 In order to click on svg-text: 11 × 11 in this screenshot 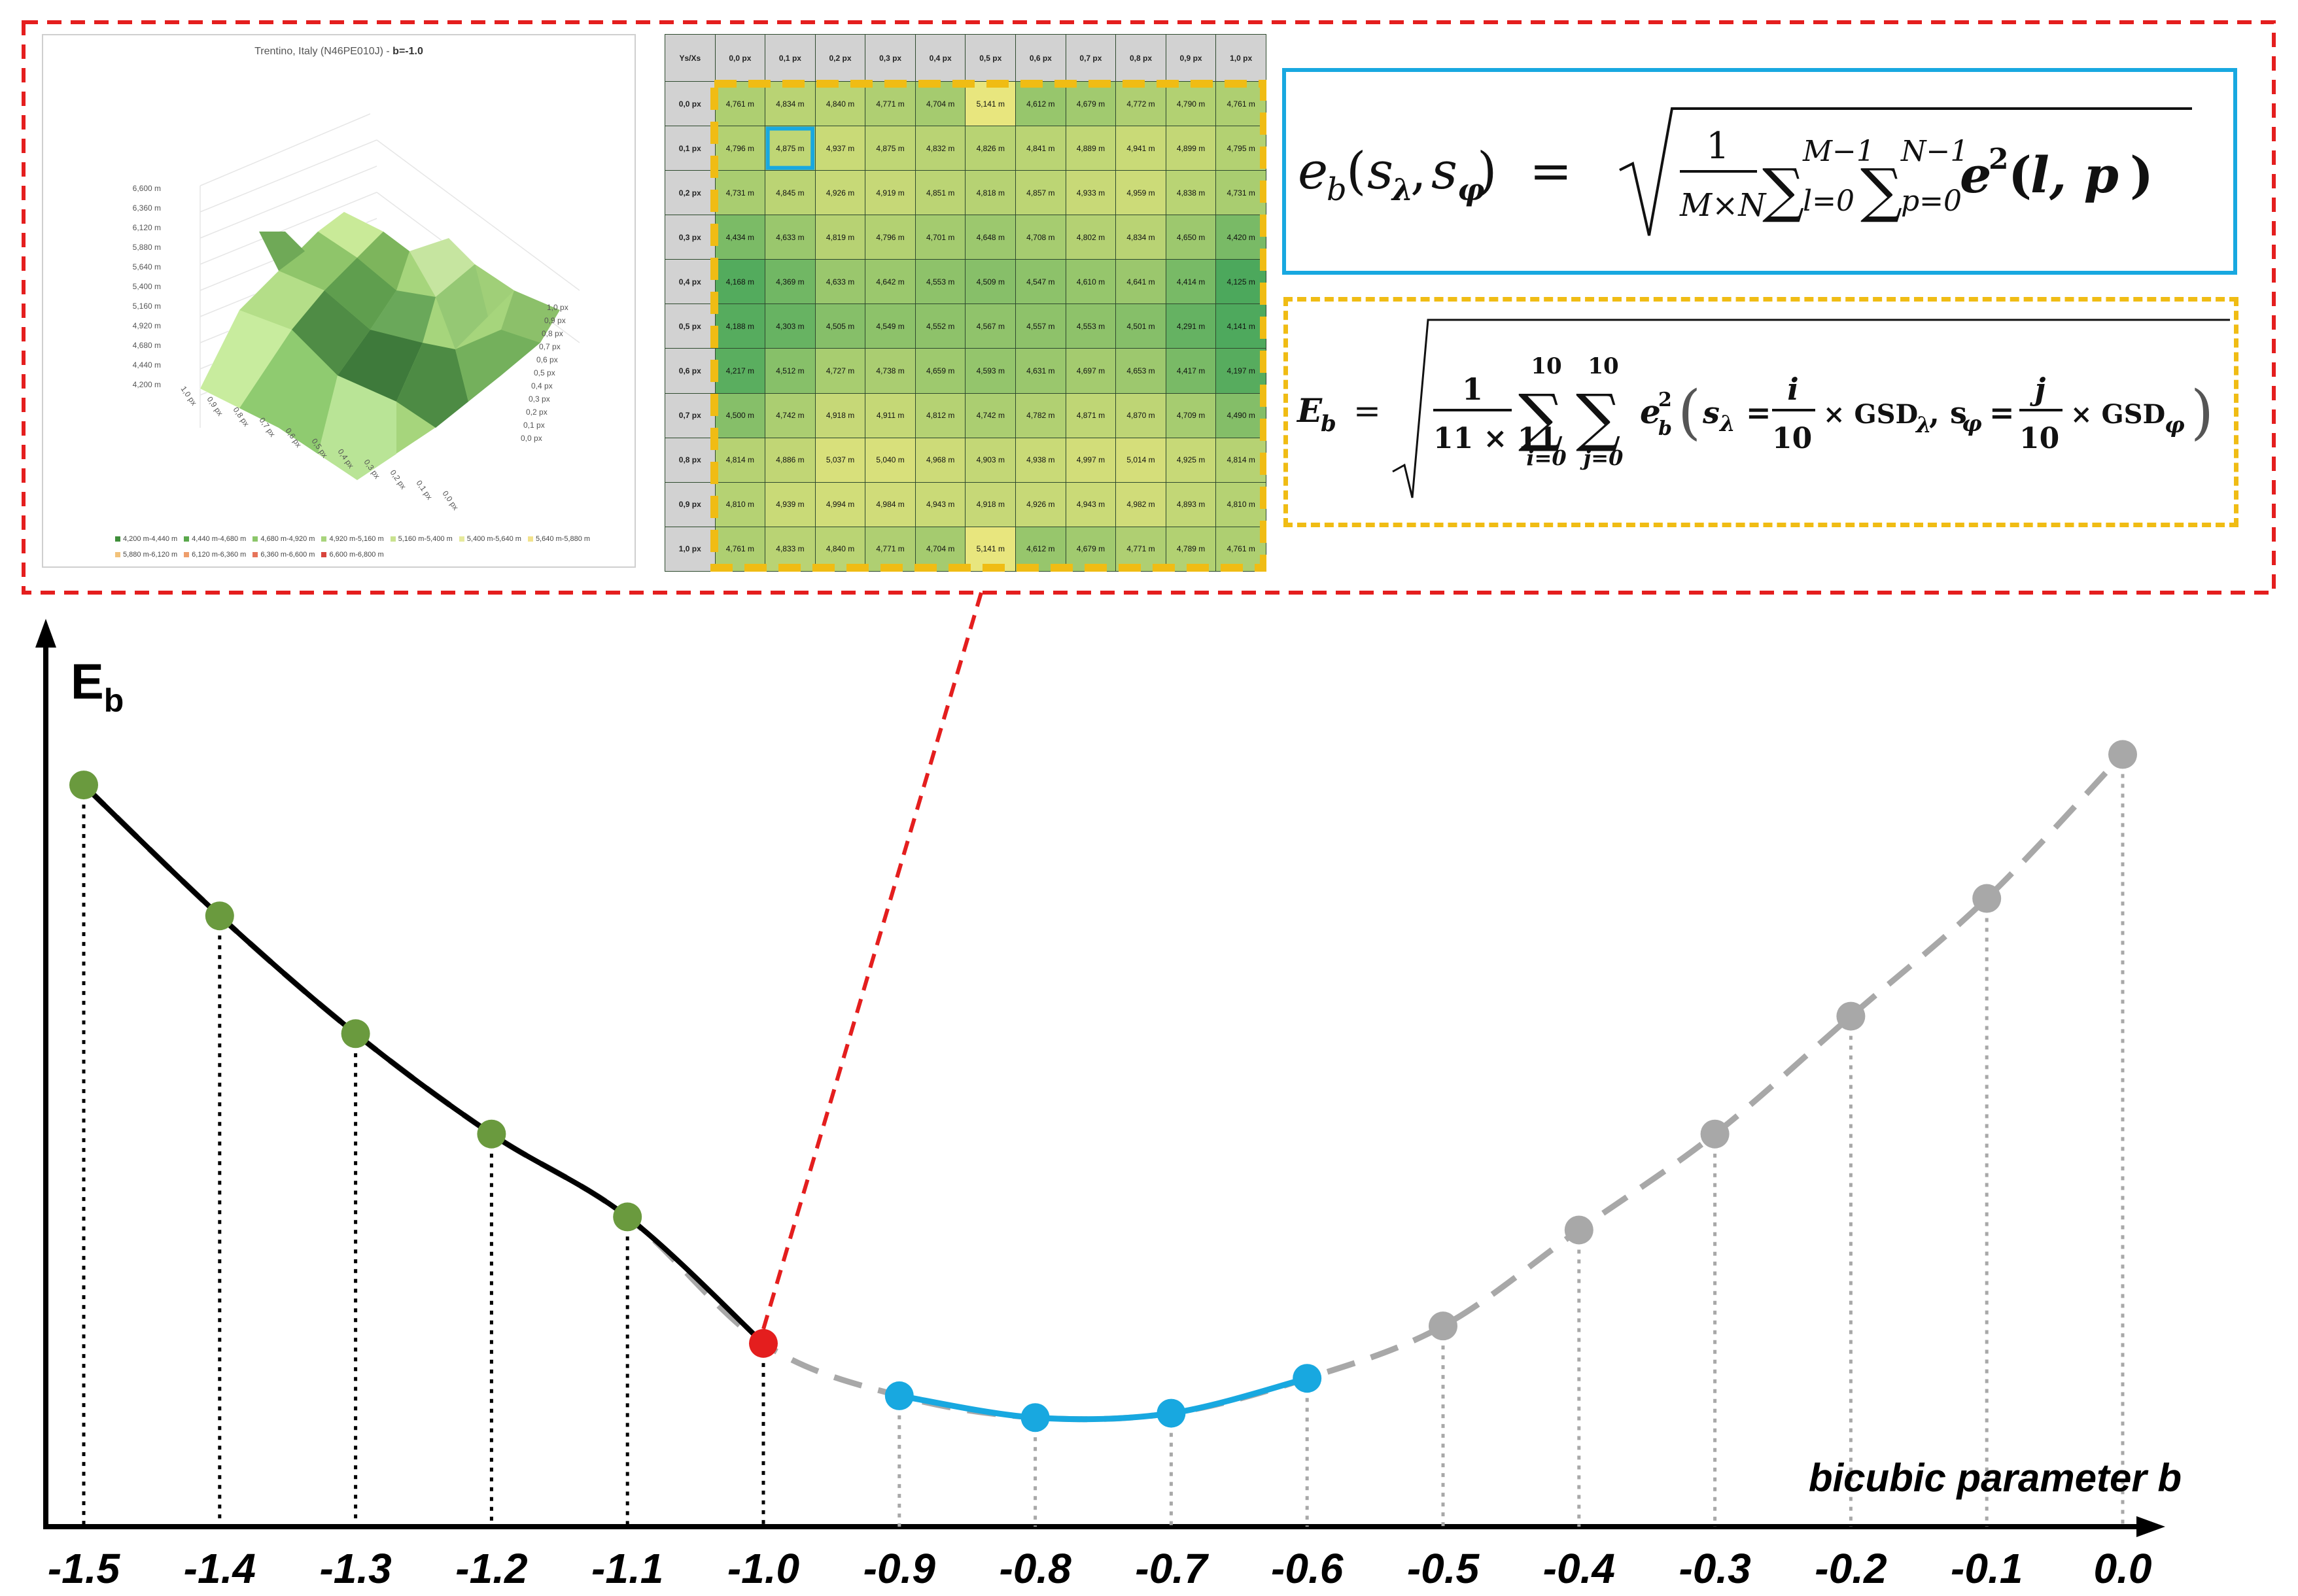, I will do `click(1495, 438)`.